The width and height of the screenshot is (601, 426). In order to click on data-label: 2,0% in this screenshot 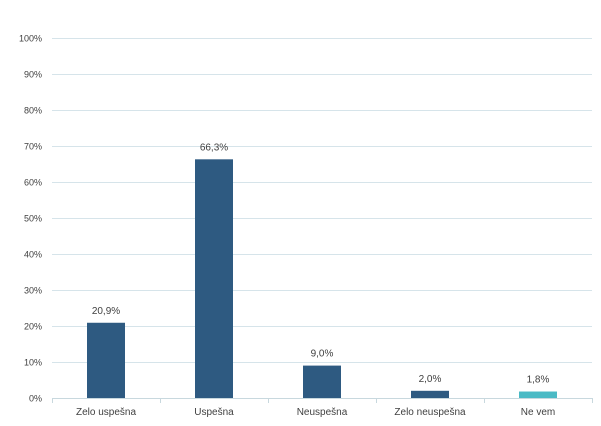, I will do `click(430, 379)`.